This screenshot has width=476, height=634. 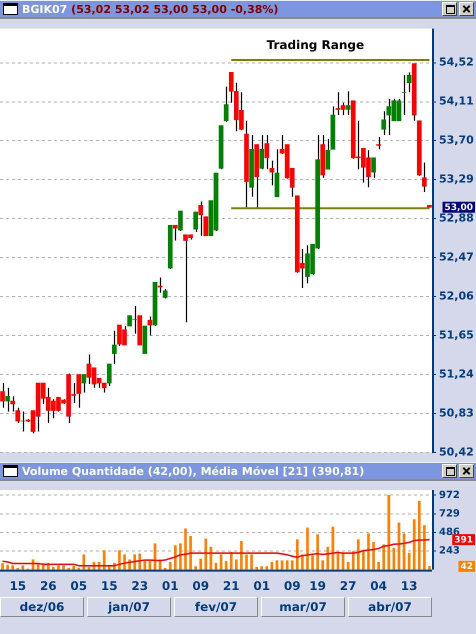 I want to click on text: fev/07, so click(x=216, y=607).